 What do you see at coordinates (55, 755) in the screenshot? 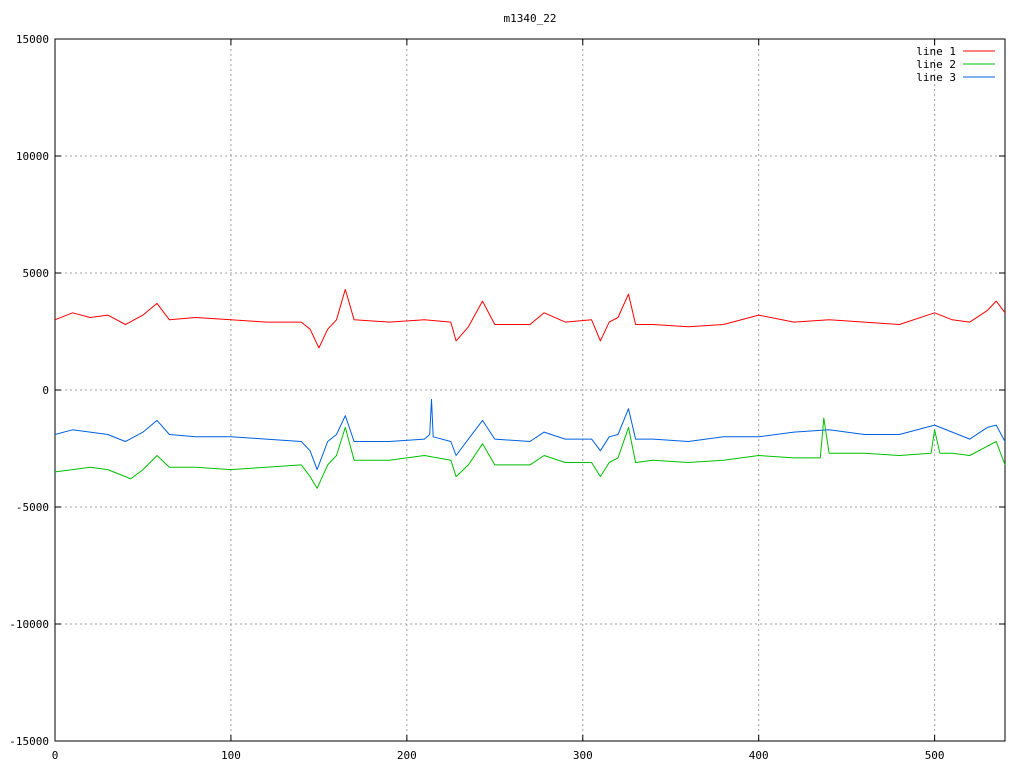
I see `x-tick-label: 0` at bounding box center [55, 755].